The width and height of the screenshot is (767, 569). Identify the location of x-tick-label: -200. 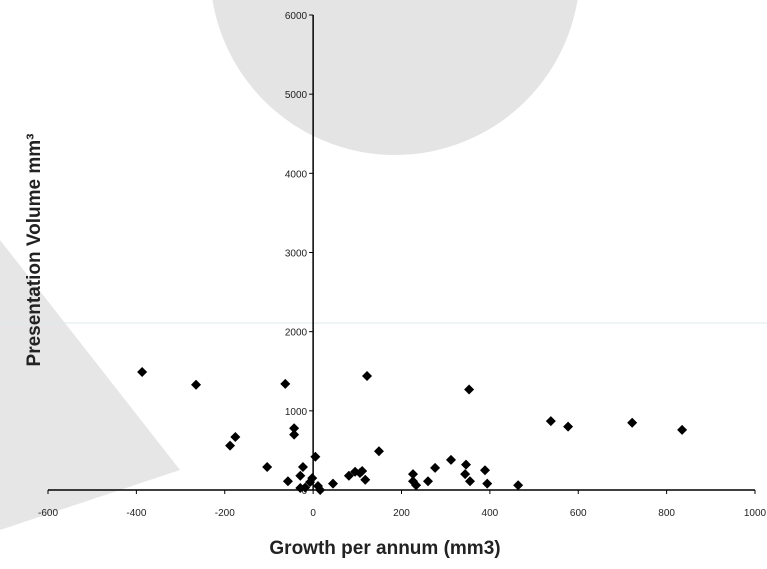
(225, 513).